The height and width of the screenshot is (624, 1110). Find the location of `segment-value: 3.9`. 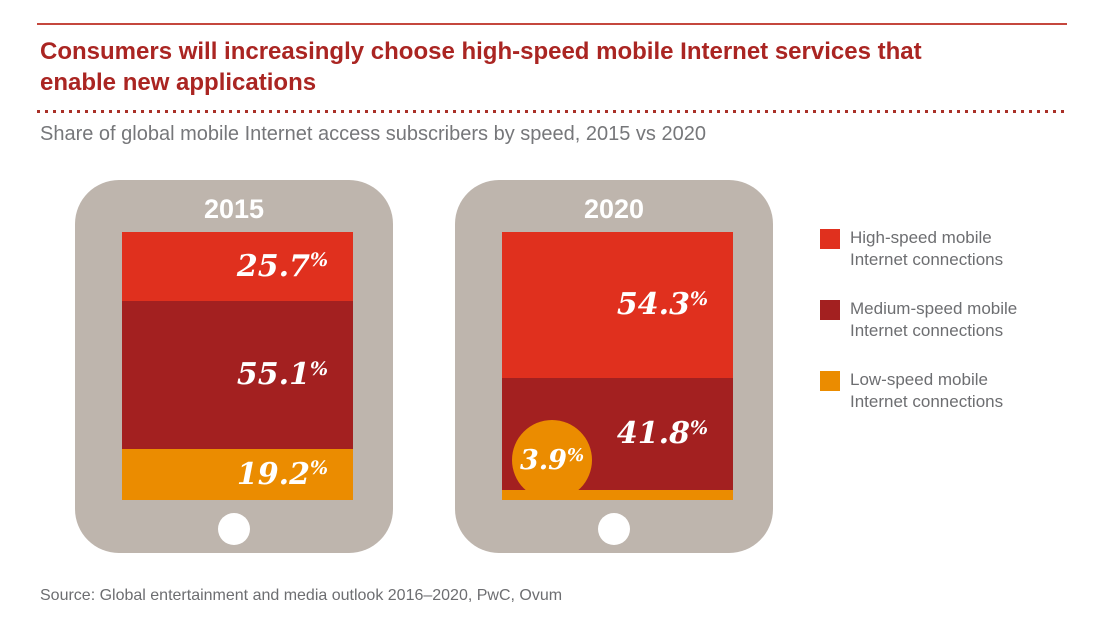

segment-value: 3.9 is located at coordinates (543, 460).